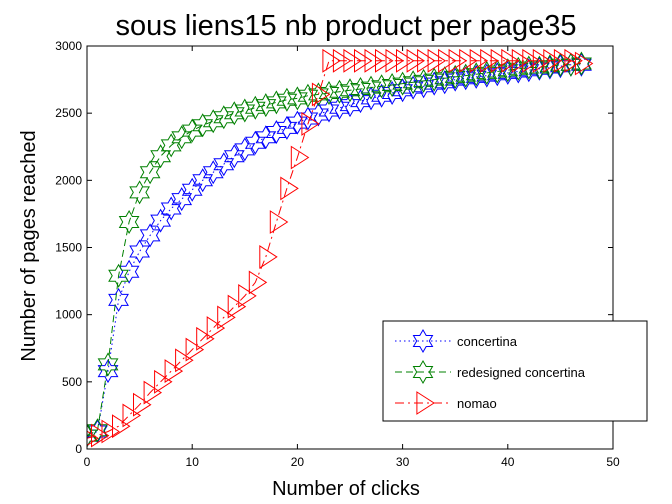 Image resolution: width=672 pixels, height=504 pixels. What do you see at coordinates (298, 462) in the screenshot?
I see `x-tick-label: 20` at bounding box center [298, 462].